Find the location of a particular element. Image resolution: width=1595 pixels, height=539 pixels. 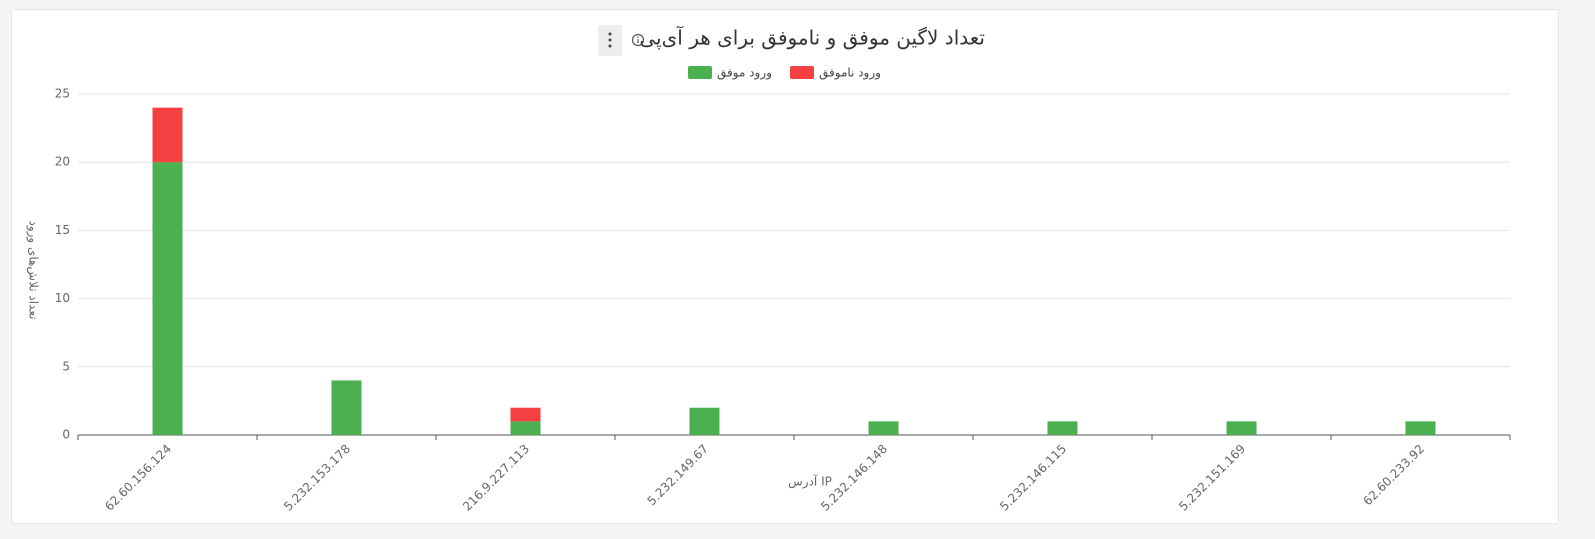

x-tick-label: 216.9.227.113 is located at coordinates (496, 478).